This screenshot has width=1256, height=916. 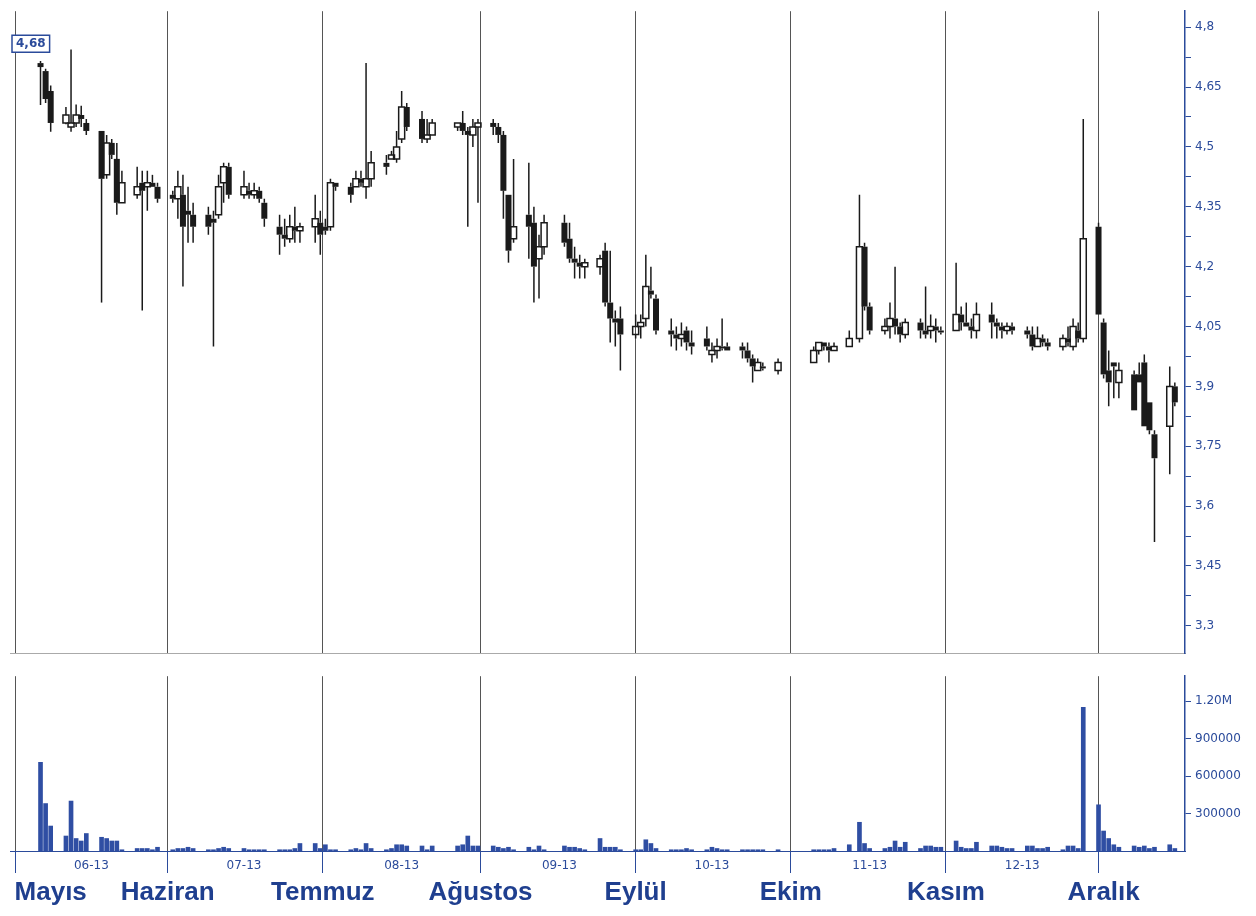 I want to click on y-tick-label: 4,5, so click(x=1205, y=146).